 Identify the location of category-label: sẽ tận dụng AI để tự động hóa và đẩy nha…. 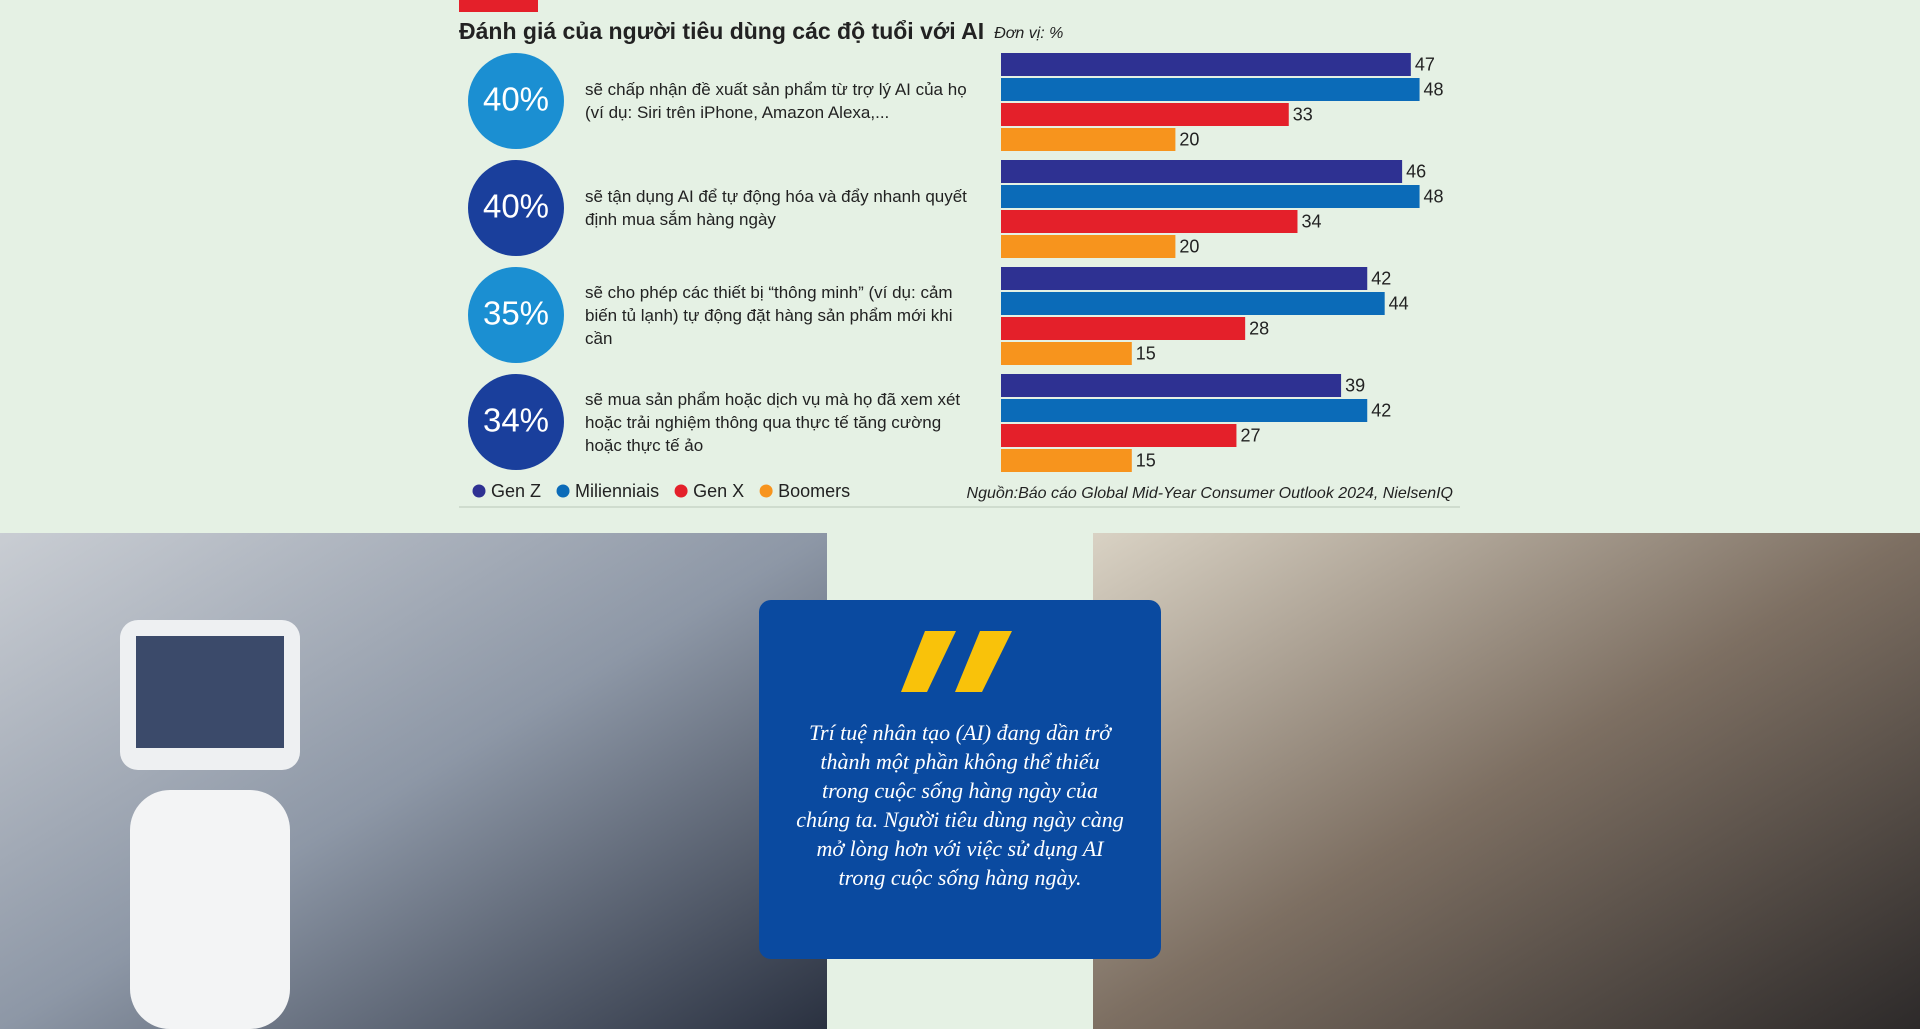
(776, 208).